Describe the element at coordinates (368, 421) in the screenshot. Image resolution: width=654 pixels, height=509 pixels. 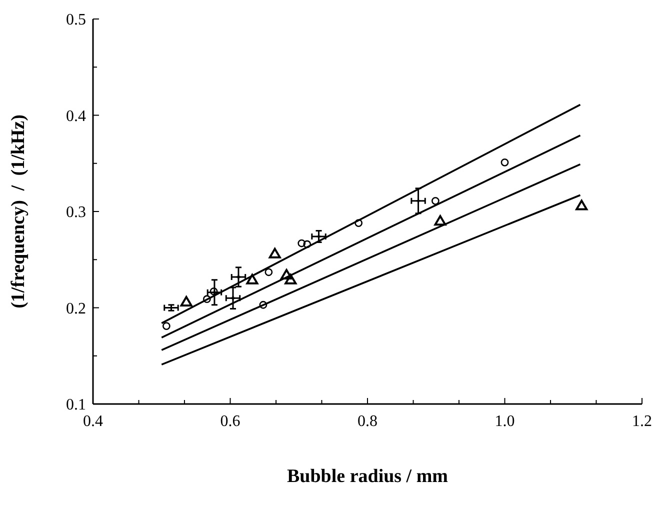
I see `x-tick-label: 0.8` at that location.